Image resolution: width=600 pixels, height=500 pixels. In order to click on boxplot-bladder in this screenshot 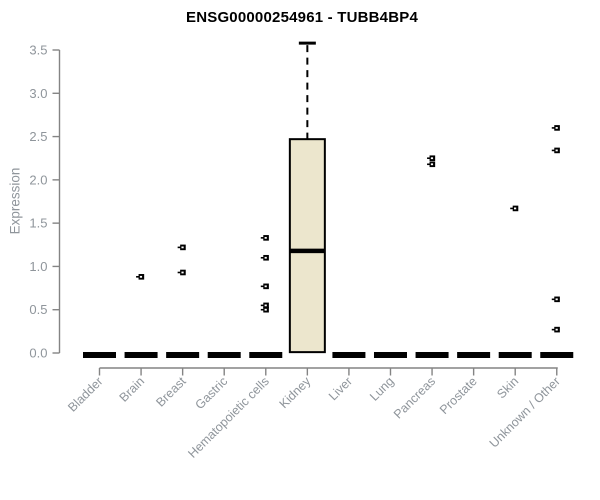, I will do `click(99, 355)`.